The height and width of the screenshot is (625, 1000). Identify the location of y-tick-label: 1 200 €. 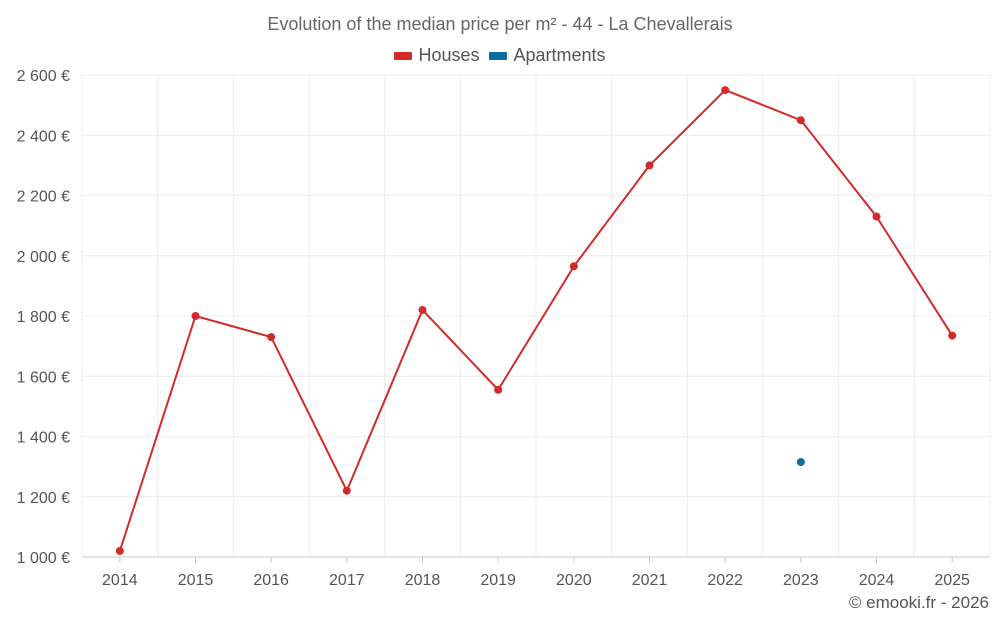
(43, 498).